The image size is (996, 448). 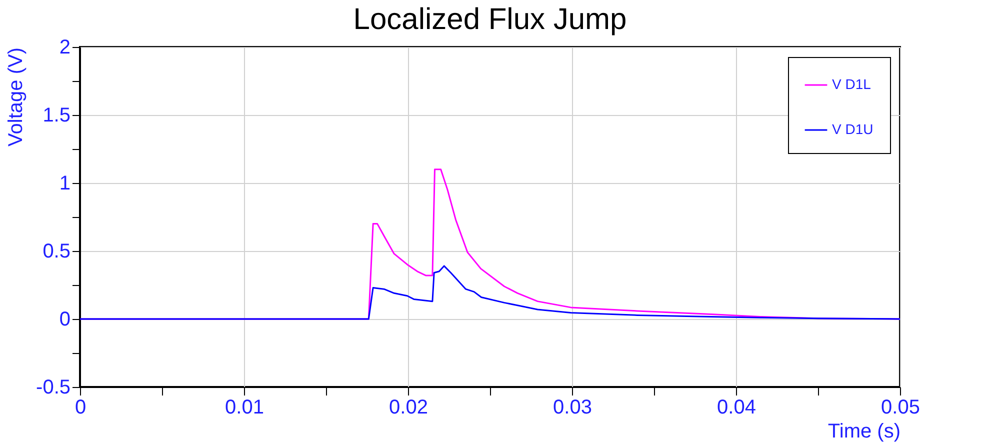 I want to click on chart-title: Localized Flux Jump, so click(x=490, y=19).